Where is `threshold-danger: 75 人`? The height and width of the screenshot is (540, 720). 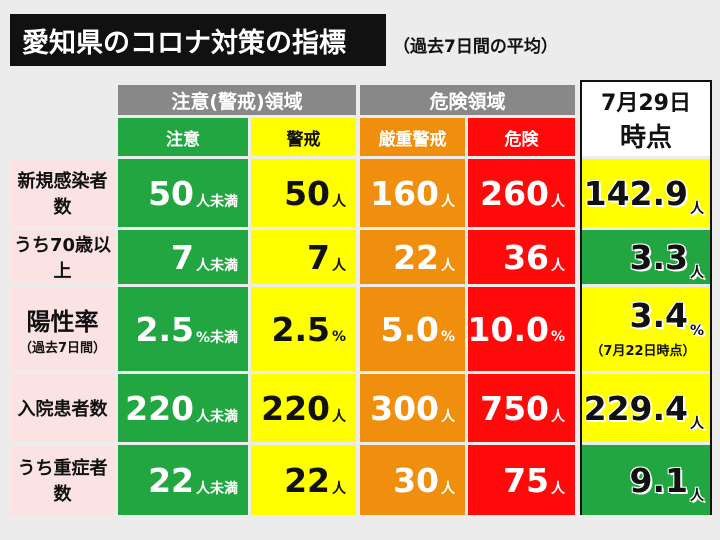
threshold-danger: 75 人 is located at coordinates (521, 480).